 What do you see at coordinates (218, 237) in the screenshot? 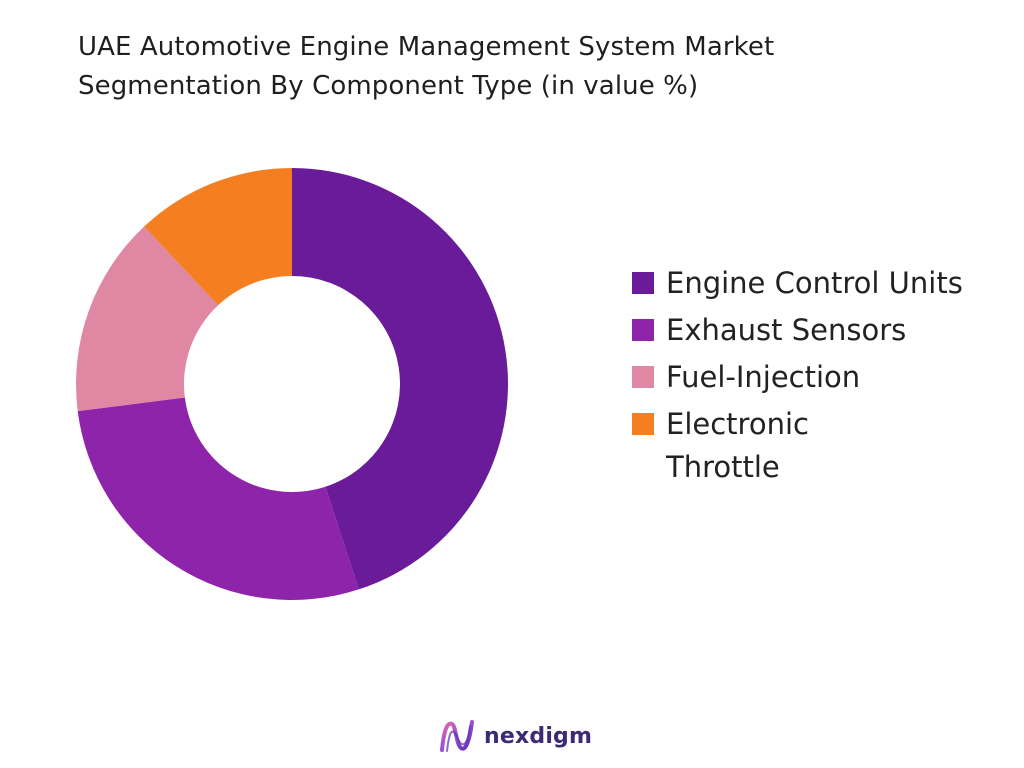
I see `donut-slice-electronic-throttle` at bounding box center [218, 237].